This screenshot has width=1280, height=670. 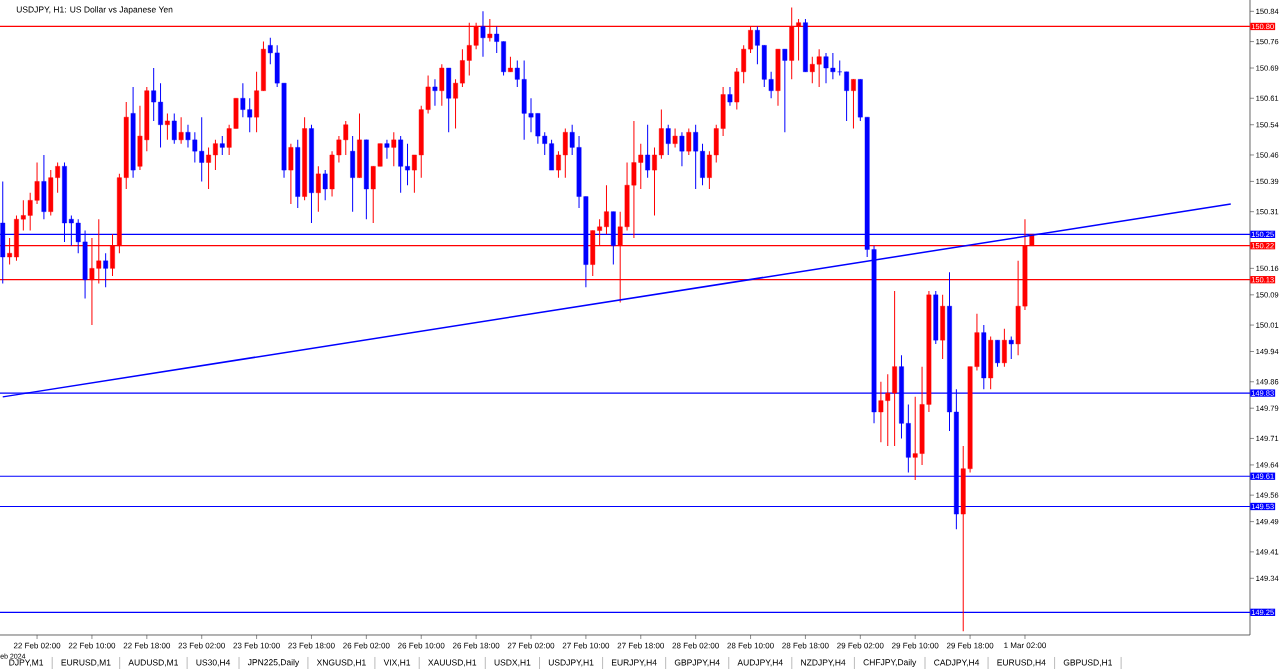 I want to click on text: GBPJPY,H4, so click(x=697, y=663).